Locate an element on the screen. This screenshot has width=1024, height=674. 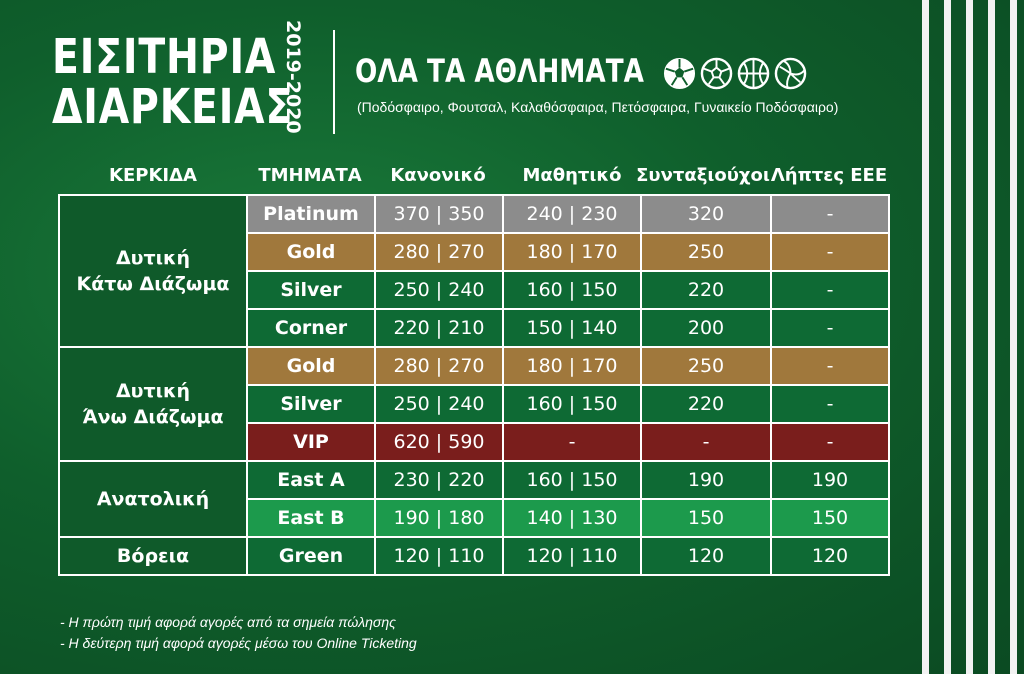
sports-title: ΟΛΑ ΤΑ ΑΘΛΗΜΑΤΑ is located at coordinates (499, 71).